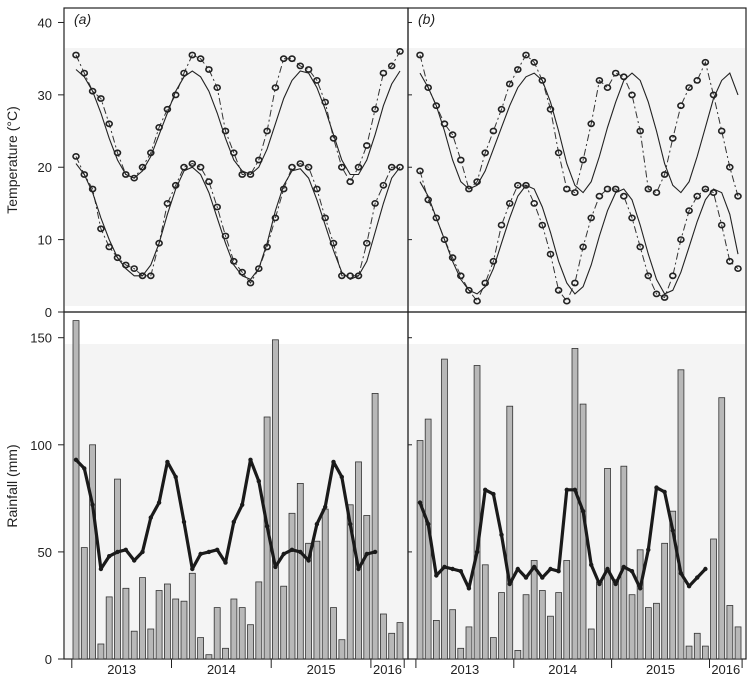 This screenshot has height=680, width=750. Describe the element at coordinates (45, 240) in the screenshot. I see `temperature-y-tick-label: 10` at that location.